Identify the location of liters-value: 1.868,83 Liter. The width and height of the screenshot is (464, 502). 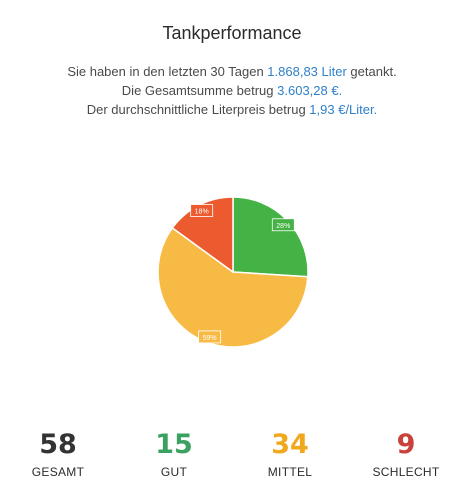
(307, 71).